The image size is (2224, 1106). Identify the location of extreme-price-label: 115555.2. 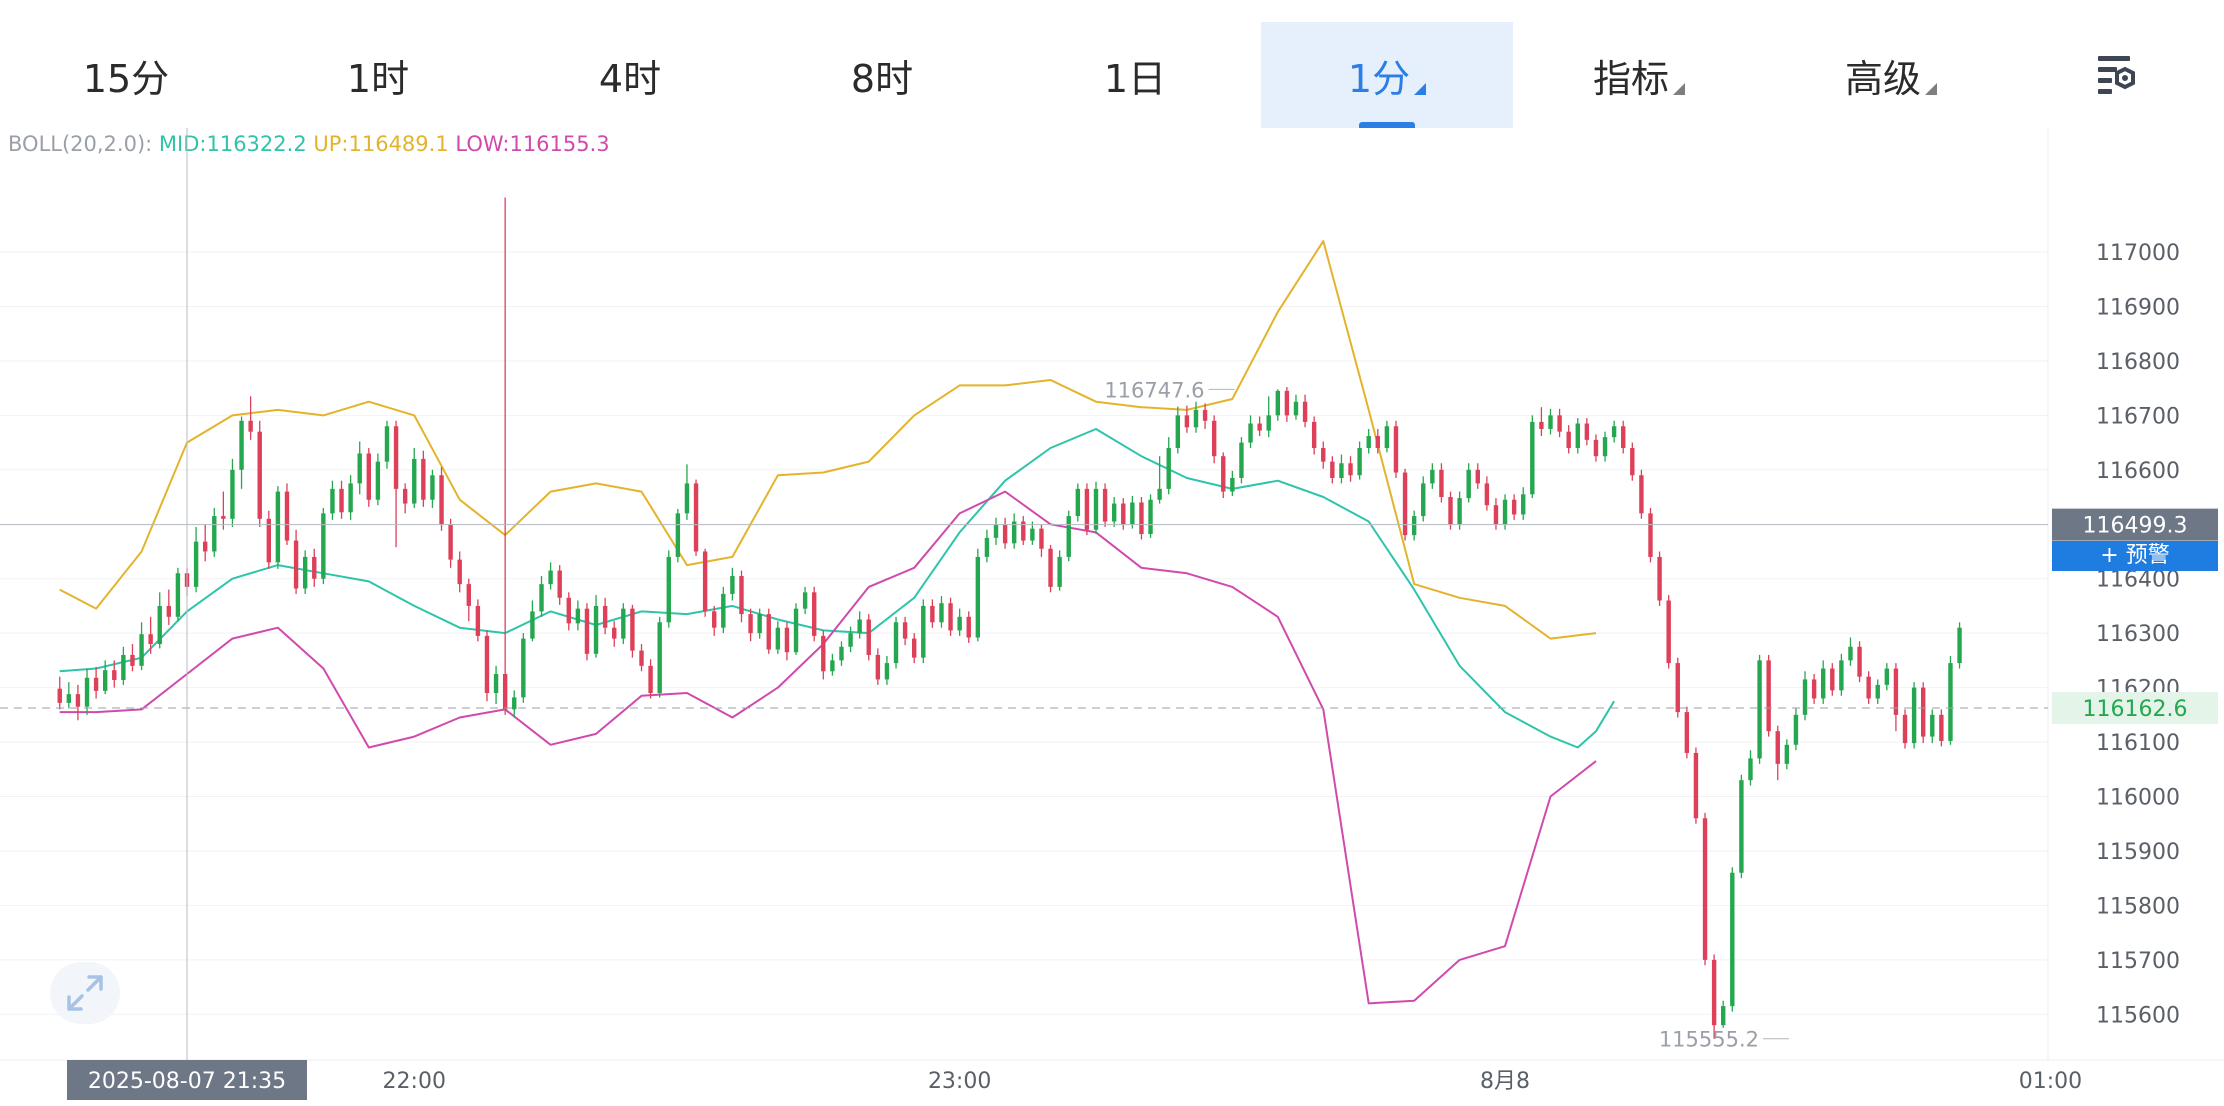
(1709, 1040).